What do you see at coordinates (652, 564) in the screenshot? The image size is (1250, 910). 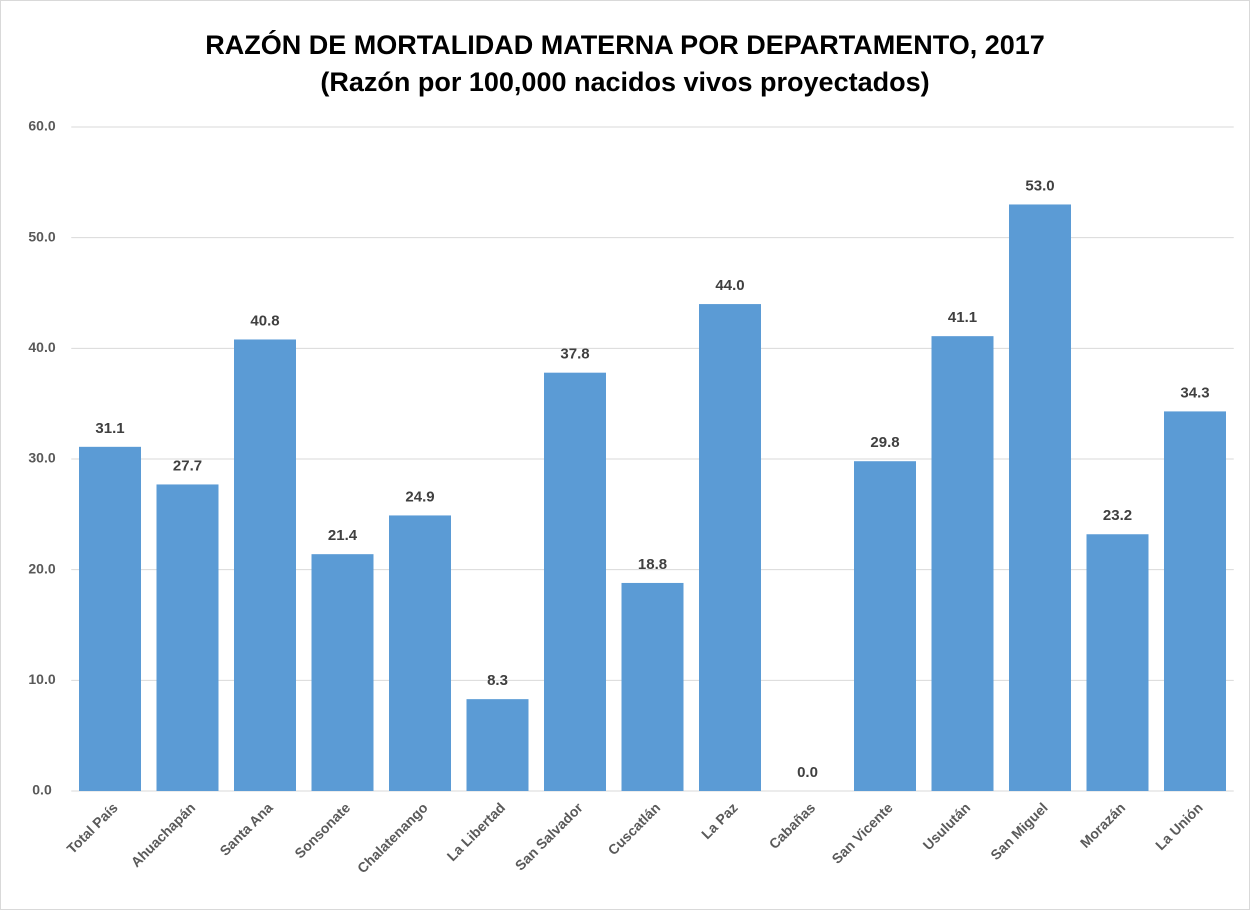 I see `value-label: 18.8` at bounding box center [652, 564].